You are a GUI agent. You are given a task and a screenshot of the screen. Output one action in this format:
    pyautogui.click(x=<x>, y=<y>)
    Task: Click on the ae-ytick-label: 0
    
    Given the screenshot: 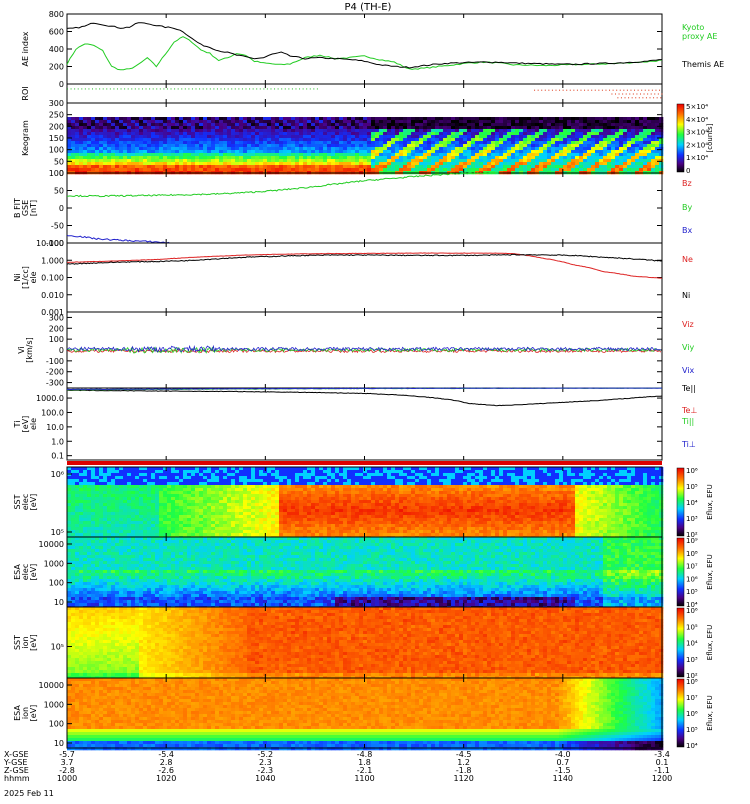 What is the action you would take?
    pyautogui.click(x=61, y=84)
    